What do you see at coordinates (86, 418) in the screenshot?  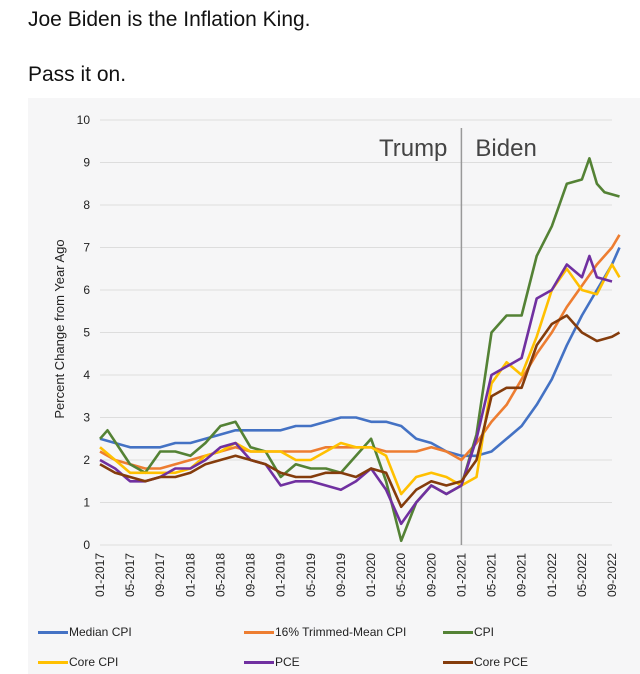 I see `y-tick-label: 3` at bounding box center [86, 418].